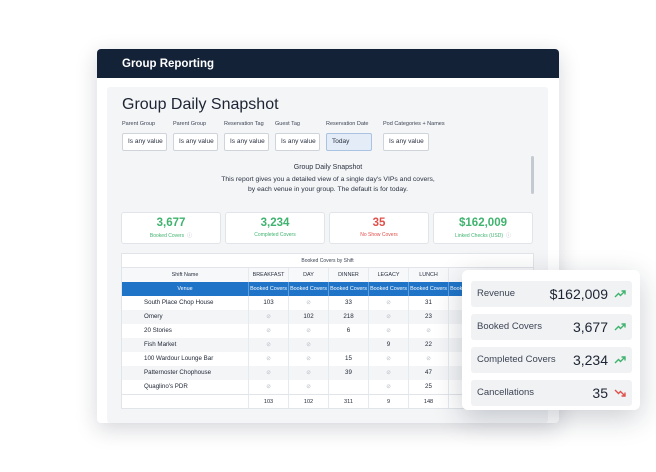 The height and width of the screenshot is (472, 656). I want to click on covers-cell: 218, so click(349, 317).